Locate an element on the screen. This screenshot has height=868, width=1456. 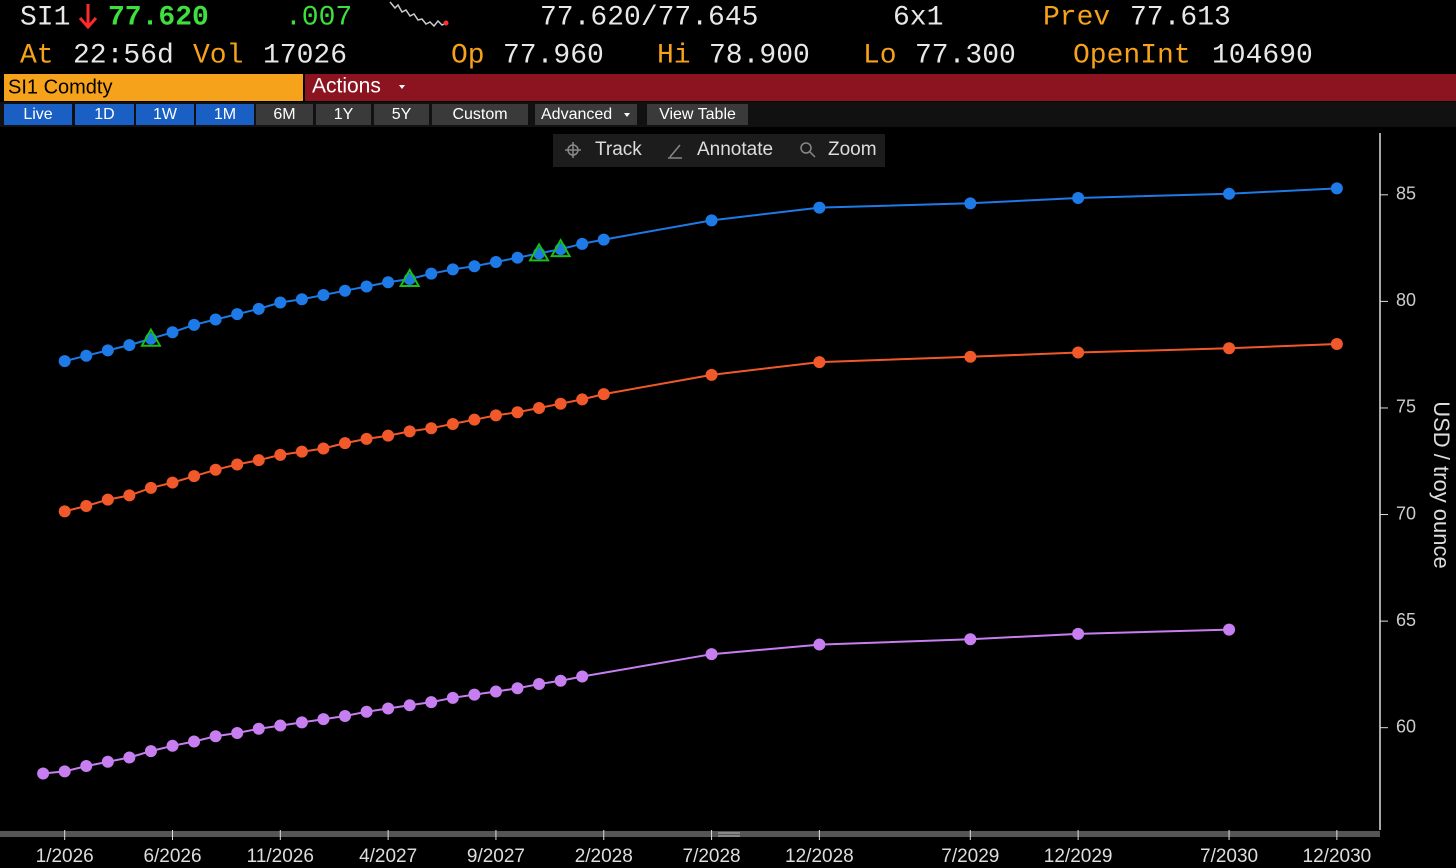
tab-label: 1W is located at coordinates (165, 114).